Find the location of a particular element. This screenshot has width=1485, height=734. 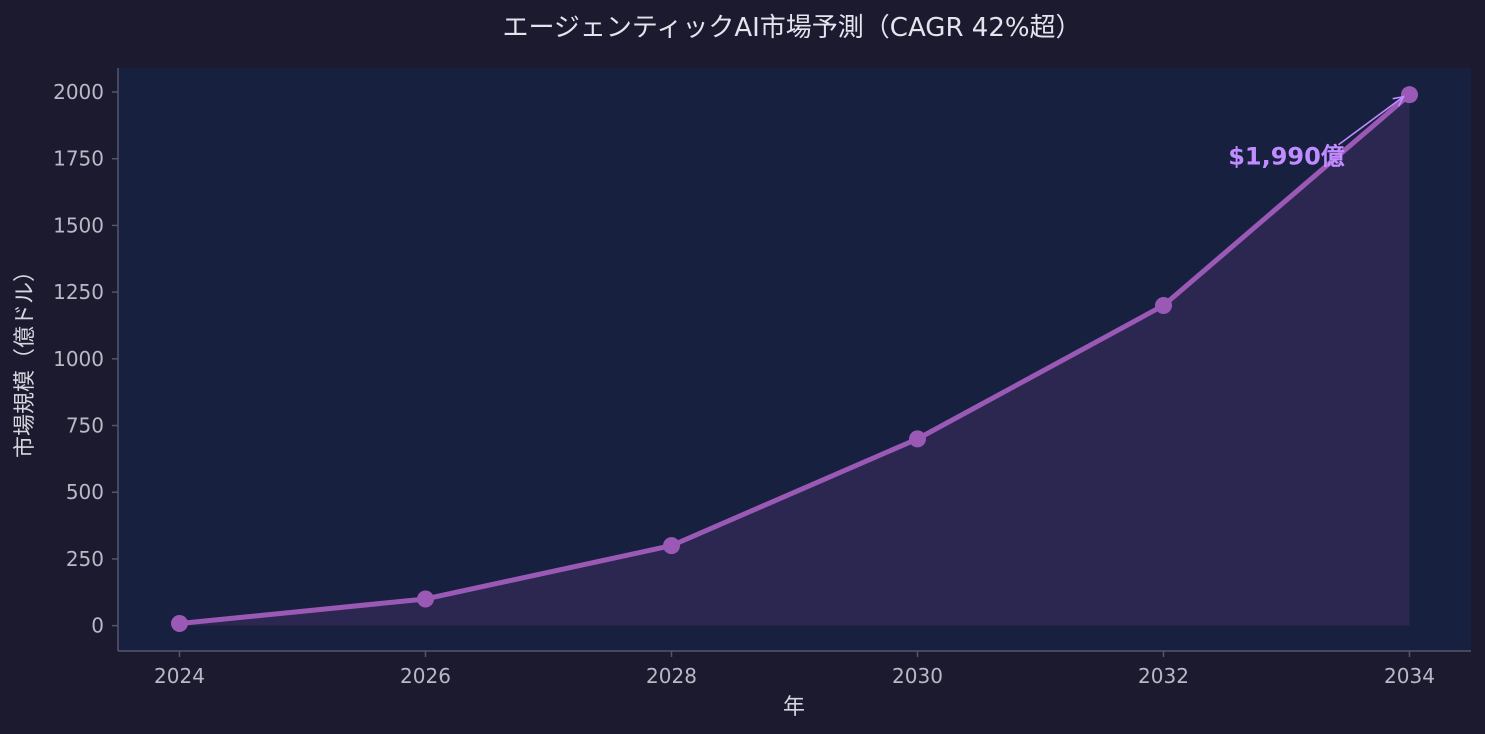

annotation-label: $1,990億 is located at coordinates (1286, 157).